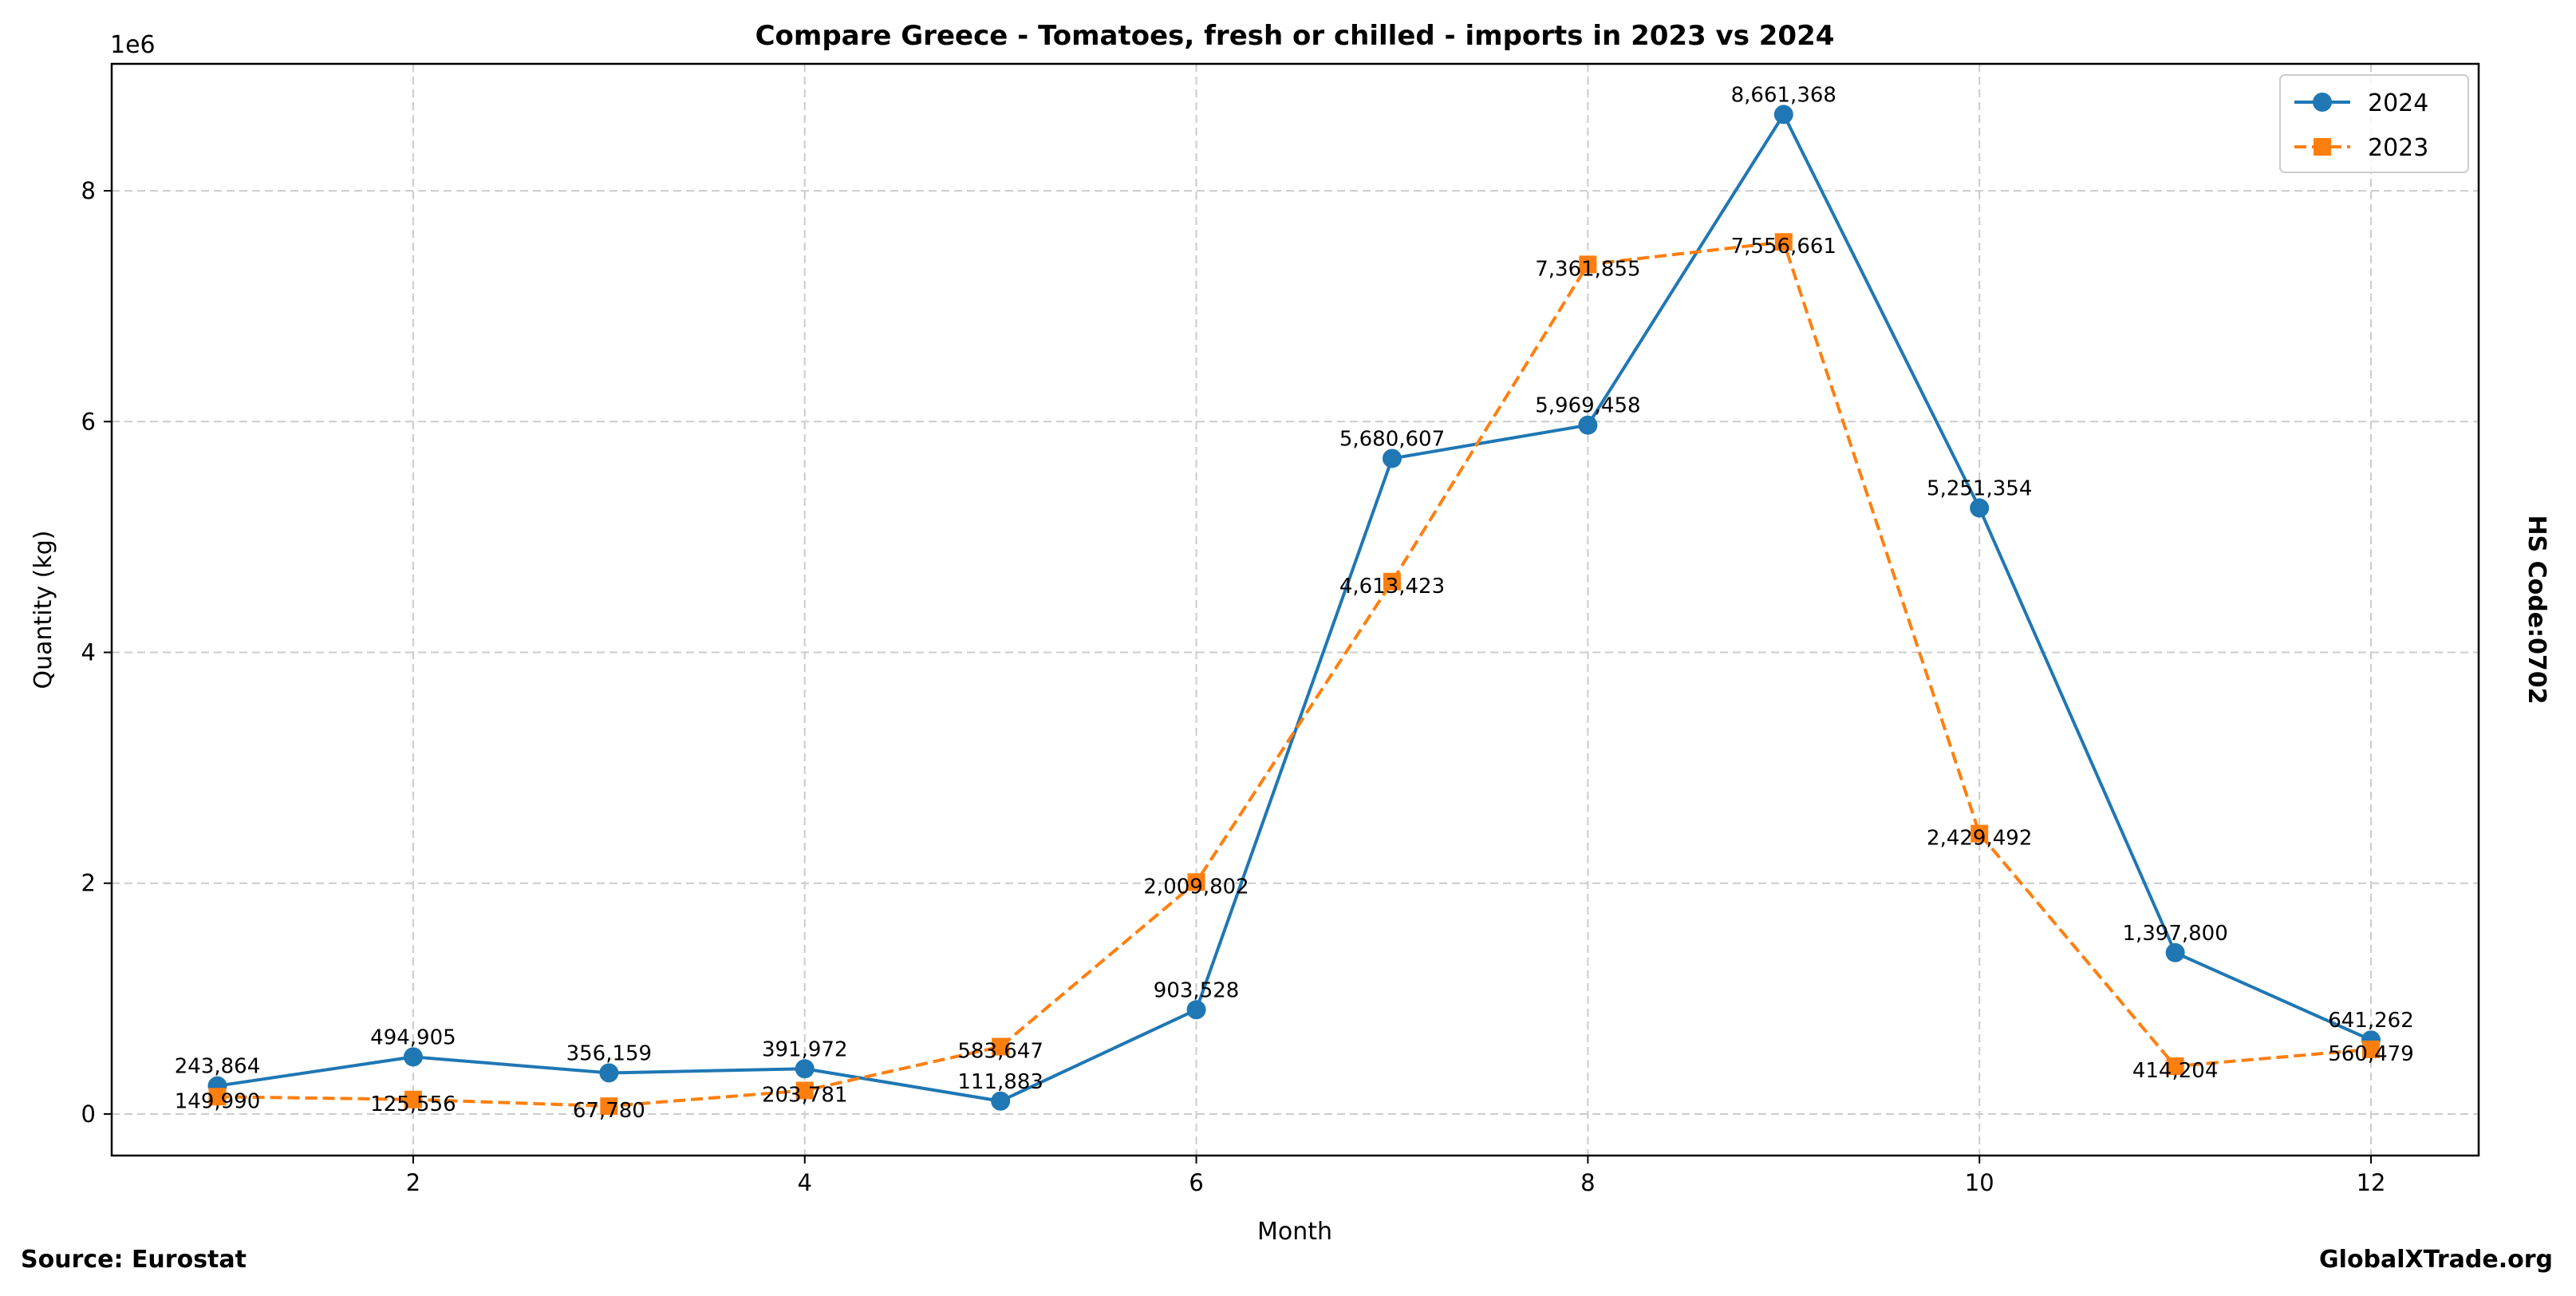  What do you see at coordinates (1197, 990) in the screenshot?
I see `data-label-2024: 903,528` at bounding box center [1197, 990].